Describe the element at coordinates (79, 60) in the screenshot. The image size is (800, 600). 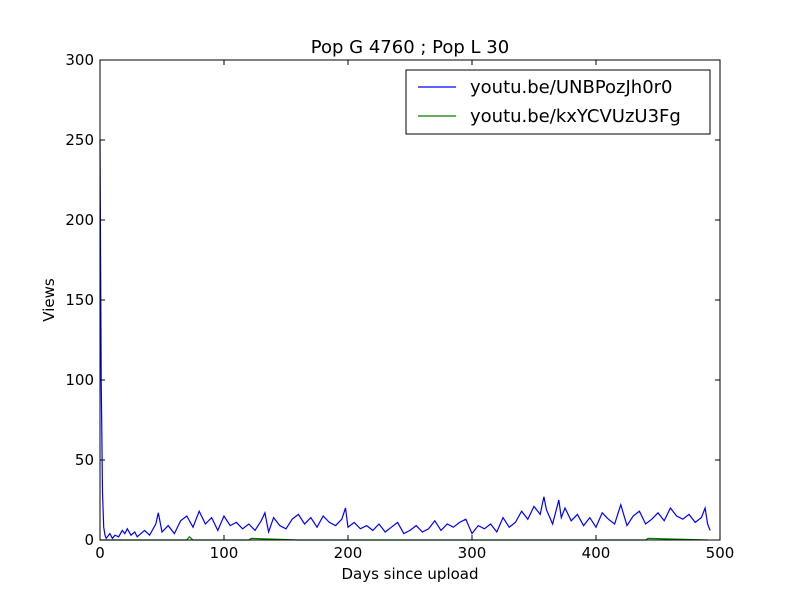
I see `y-tick-label: 300` at that location.